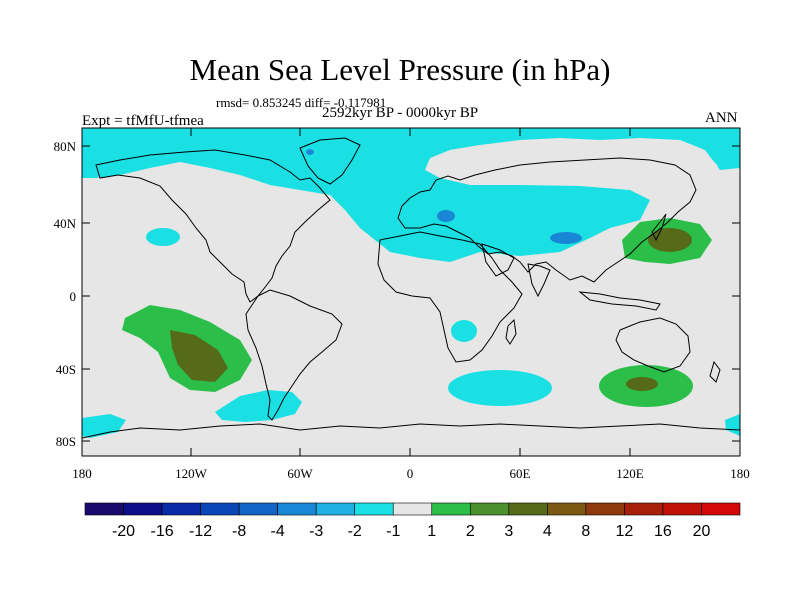 The height and width of the screenshot is (600, 800). I want to click on colorbar-label: -4, so click(278, 531).